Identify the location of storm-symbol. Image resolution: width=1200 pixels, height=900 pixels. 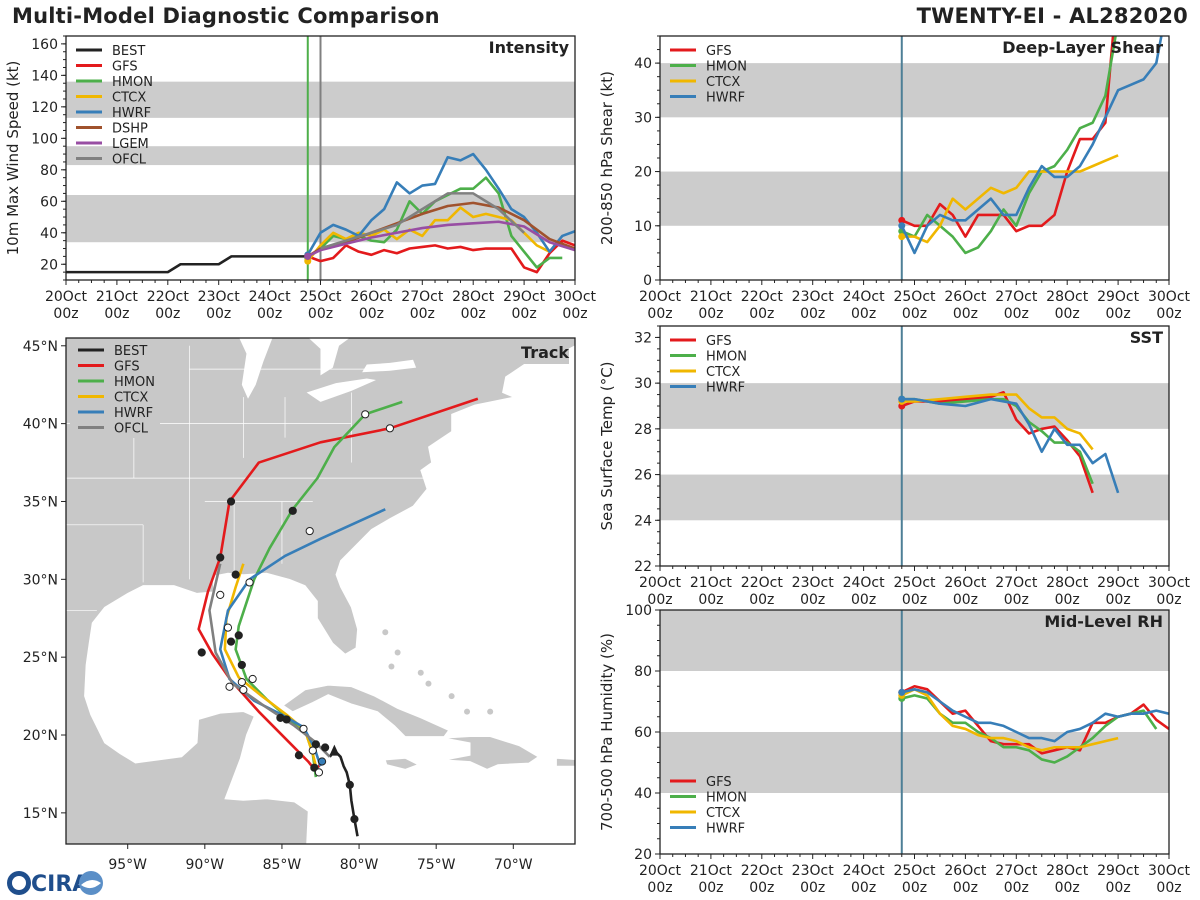
(334, 750).